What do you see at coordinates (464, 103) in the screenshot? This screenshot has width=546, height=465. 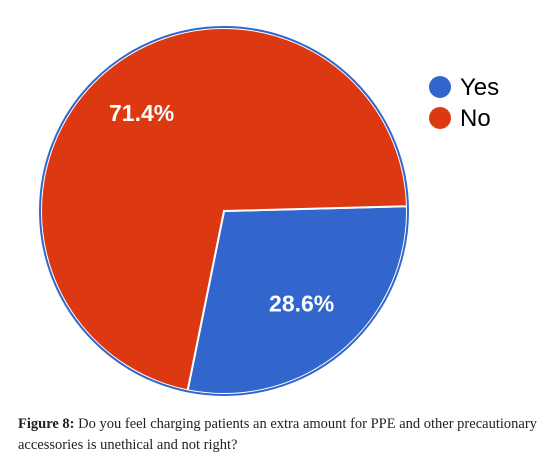 I see `legend: Yes No` at bounding box center [464, 103].